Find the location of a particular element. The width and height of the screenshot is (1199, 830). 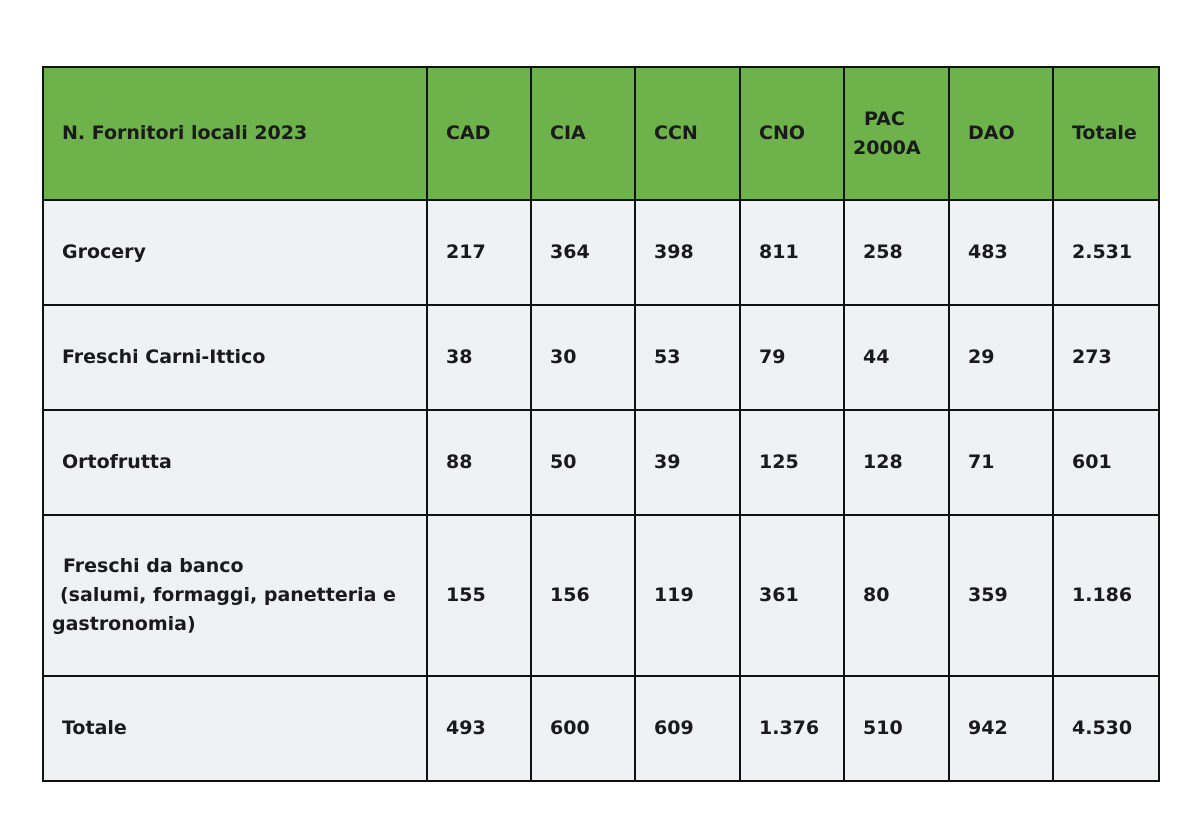

cell-cia: 156 is located at coordinates (583, 595).